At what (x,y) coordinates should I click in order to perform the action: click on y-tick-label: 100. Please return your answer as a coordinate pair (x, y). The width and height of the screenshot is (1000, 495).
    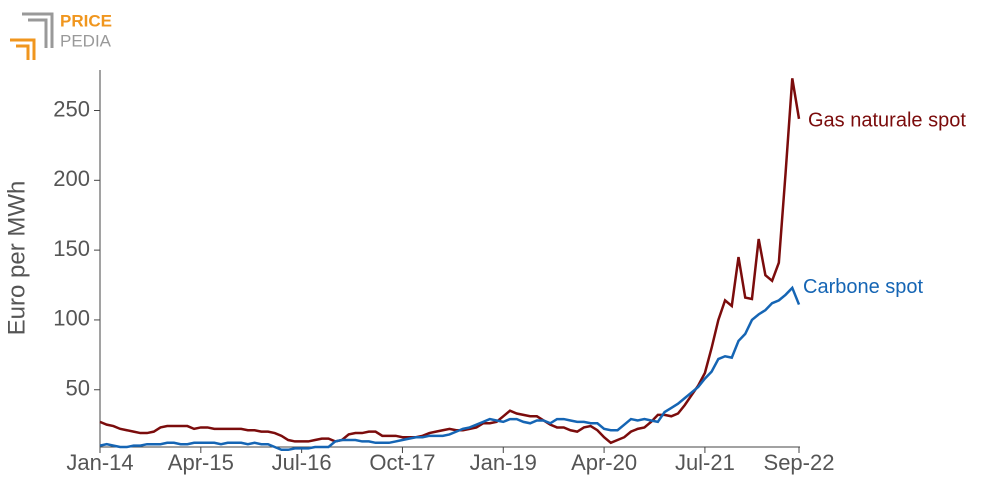
    Looking at the image, I should click on (71, 318).